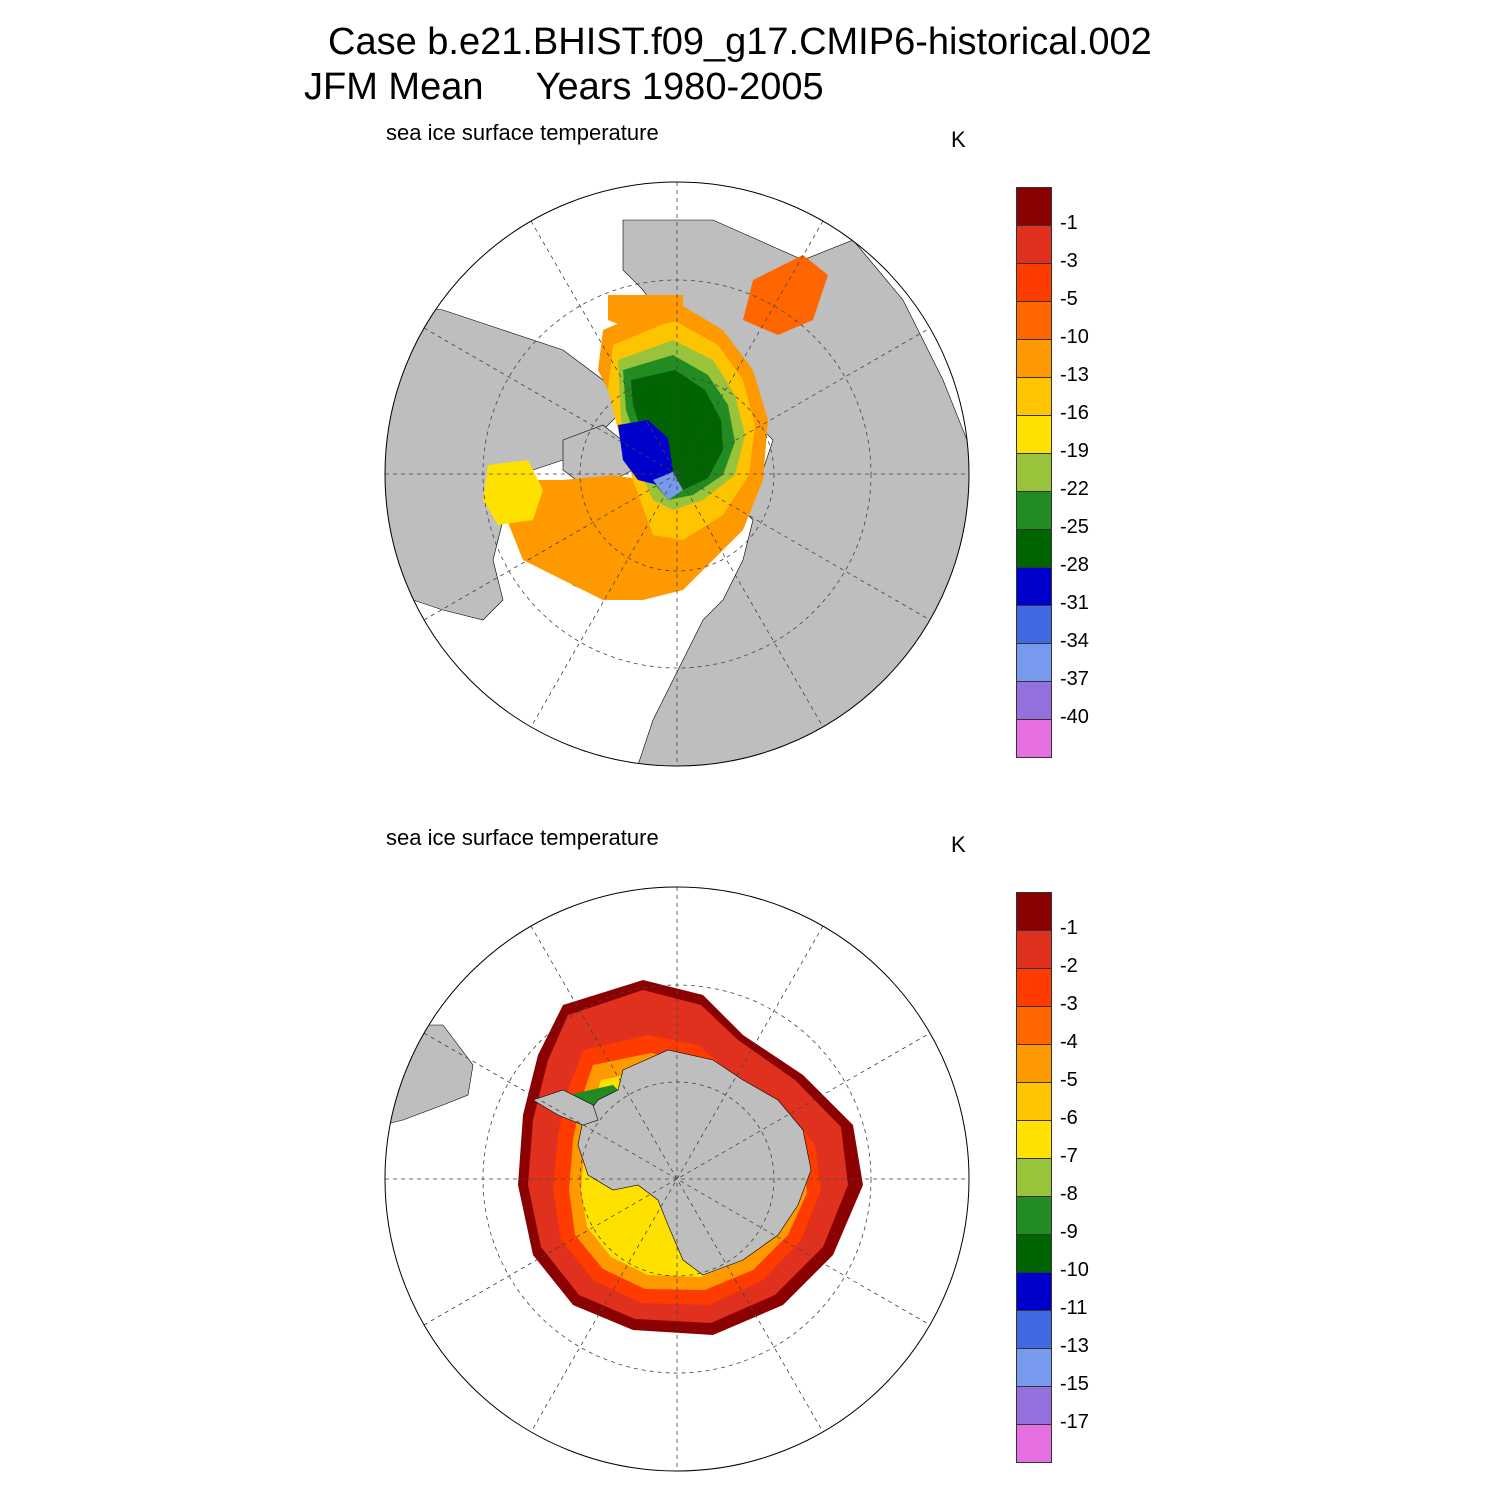  I want to click on antarctic-panel-title: sea ice surface temperature, so click(522, 837).